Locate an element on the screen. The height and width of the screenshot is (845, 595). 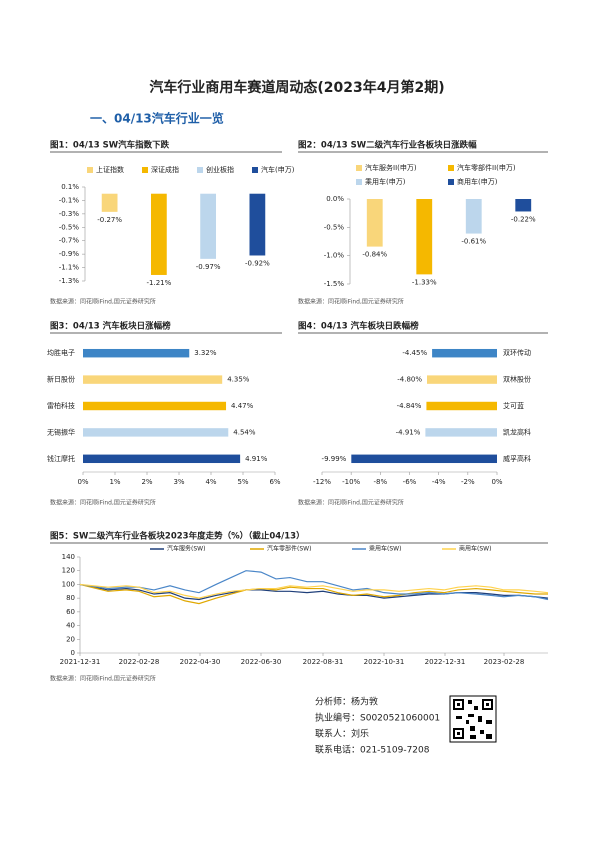
contact-phone: 联系电话：021-5109-7208 is located at coordinates (372, 750).